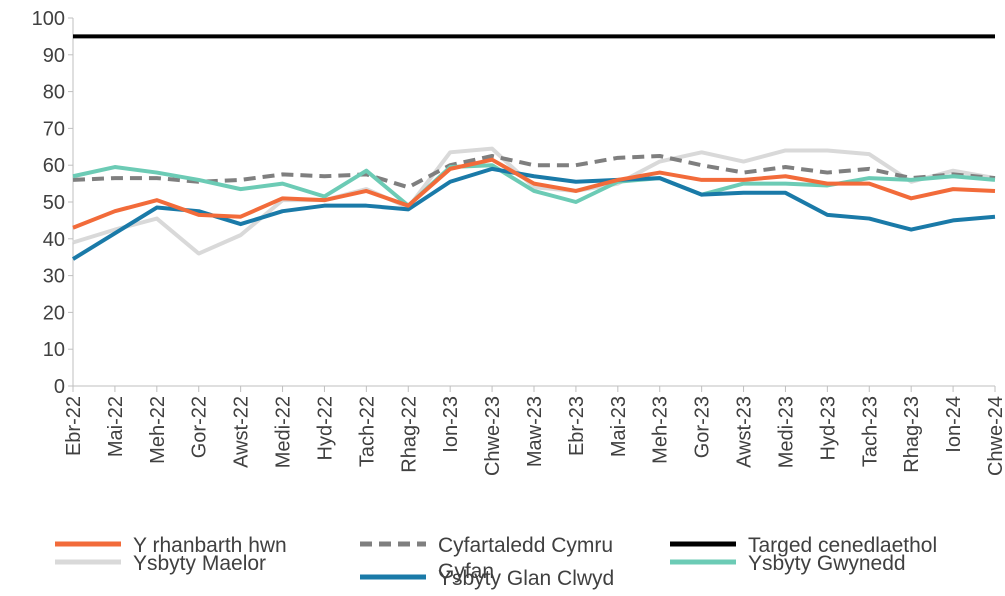 Image resolution: width=1005 pixels, height=596 pixels. Describe the element at coordinates (54, 166) in the screenshot. I see `y-tick-label: 60` at that location.